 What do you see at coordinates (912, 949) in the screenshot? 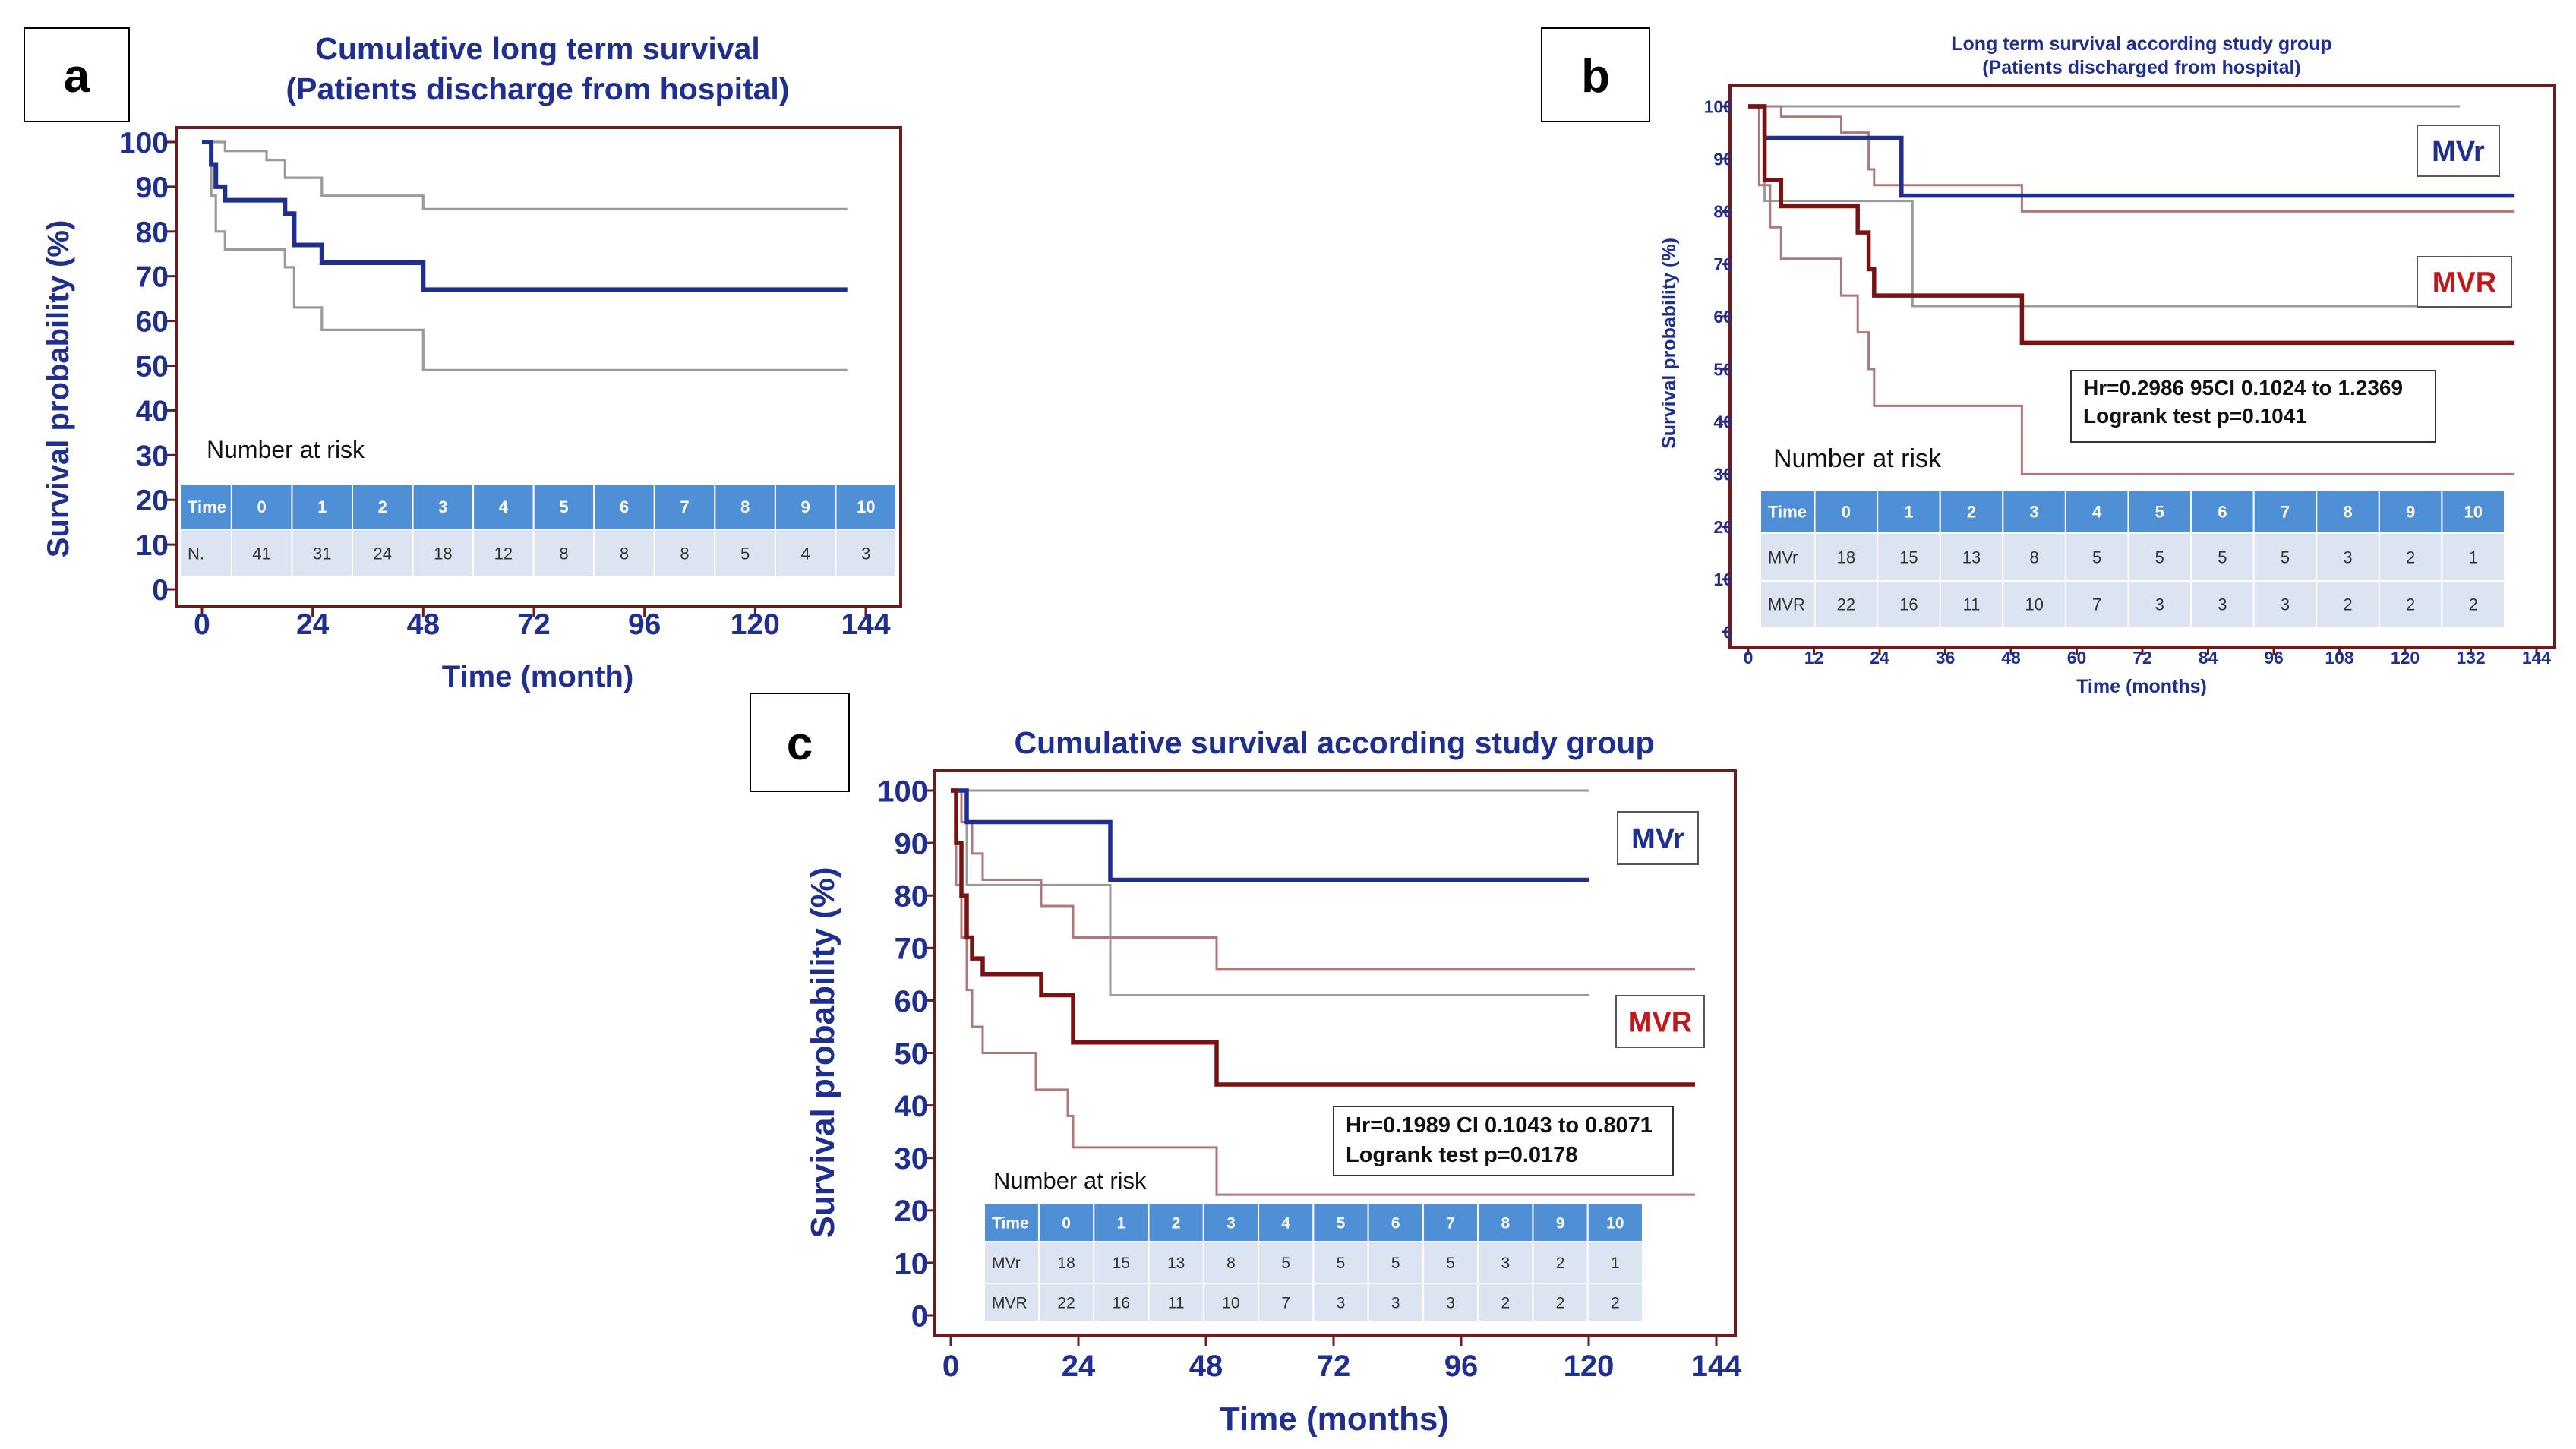
I see `y-tick-label: 70` at bounding box center [912, 949].